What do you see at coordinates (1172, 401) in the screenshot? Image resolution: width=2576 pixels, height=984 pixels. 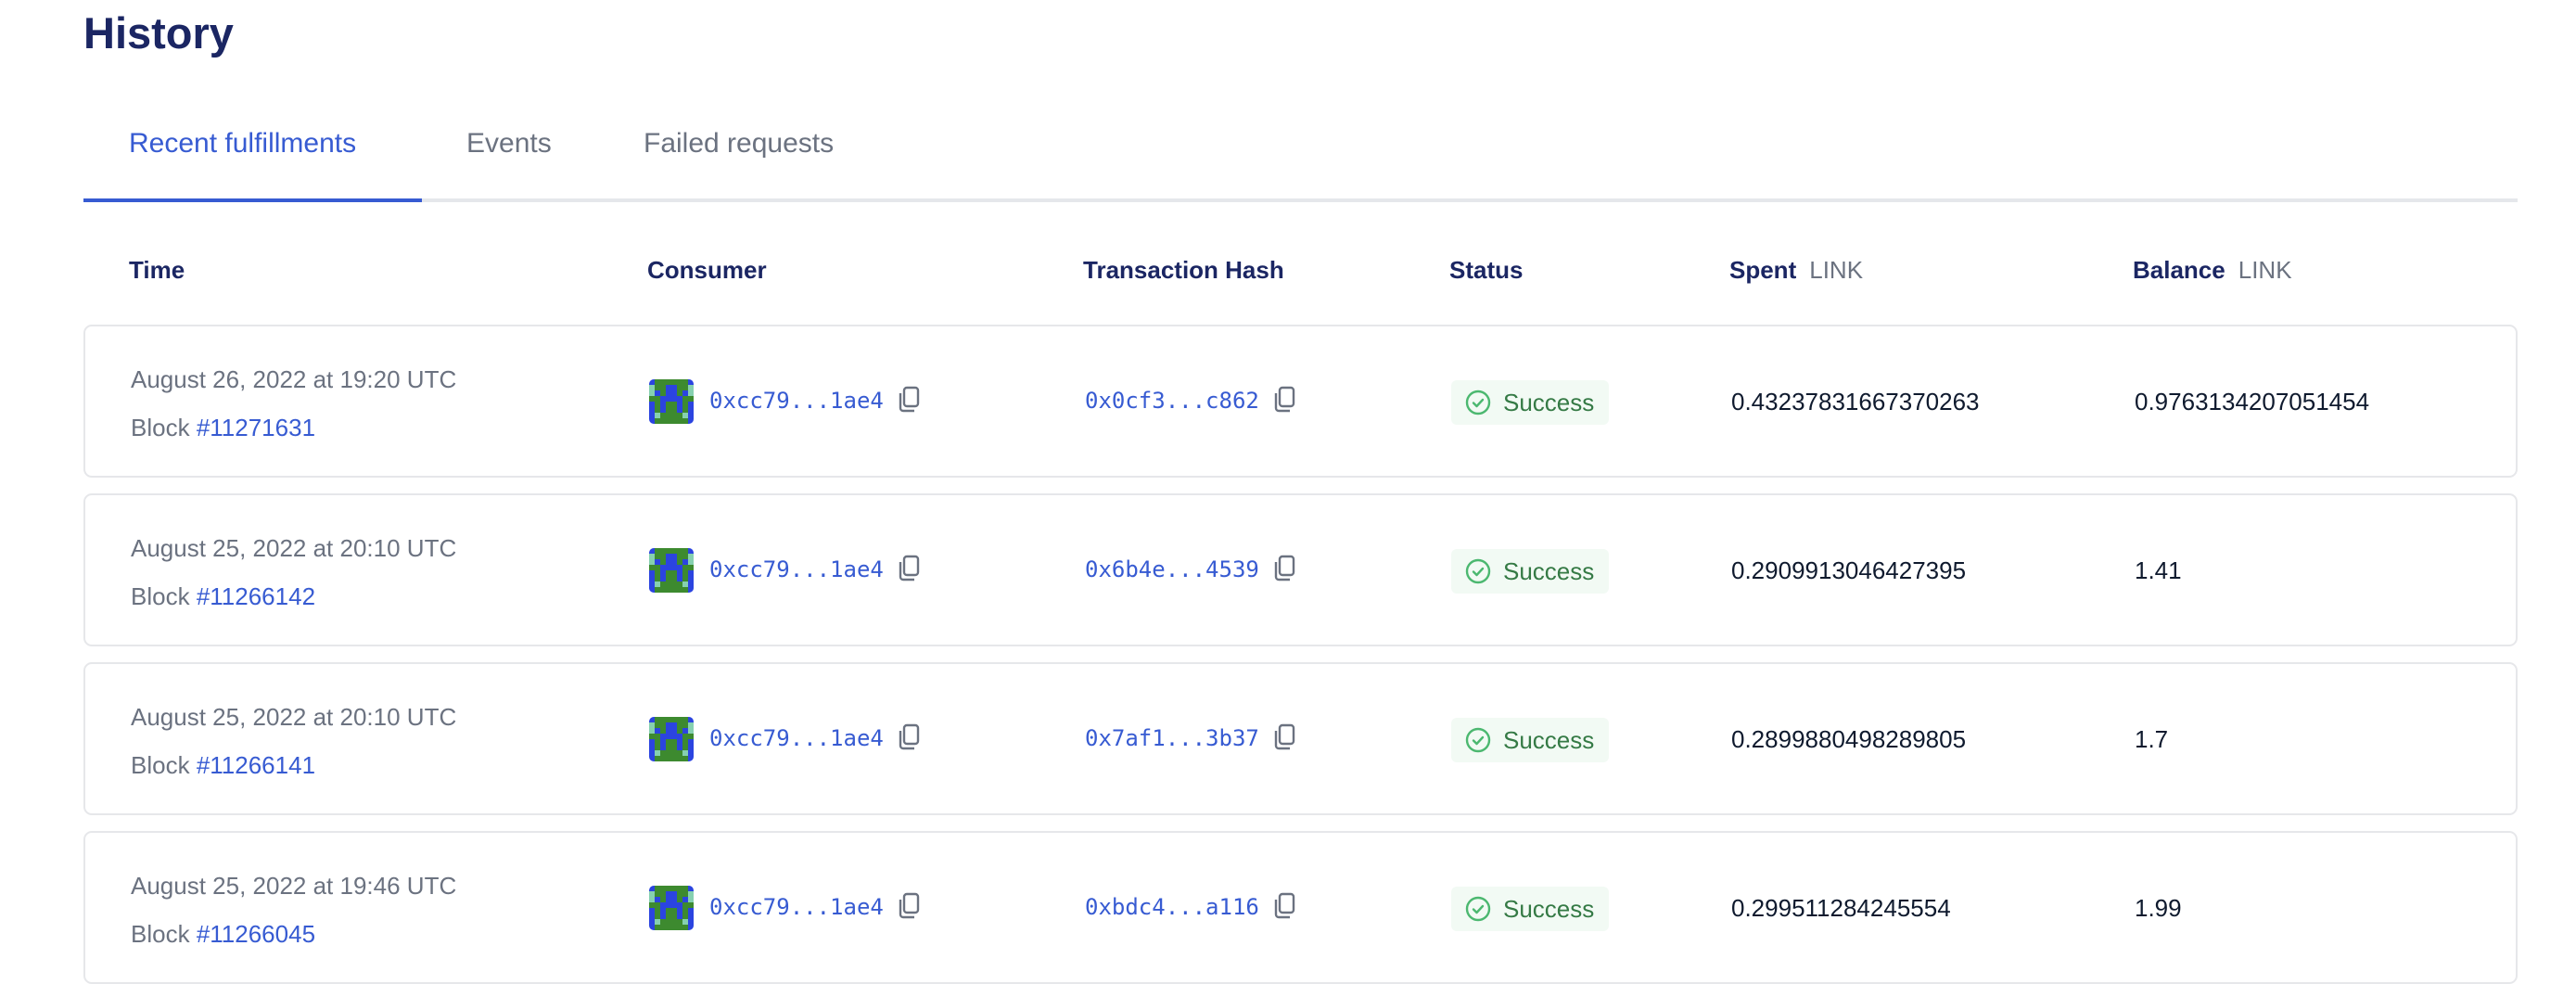 I see `transaction-hash-link: 0x0cf3...c862` at bounding box center [1172, 401].